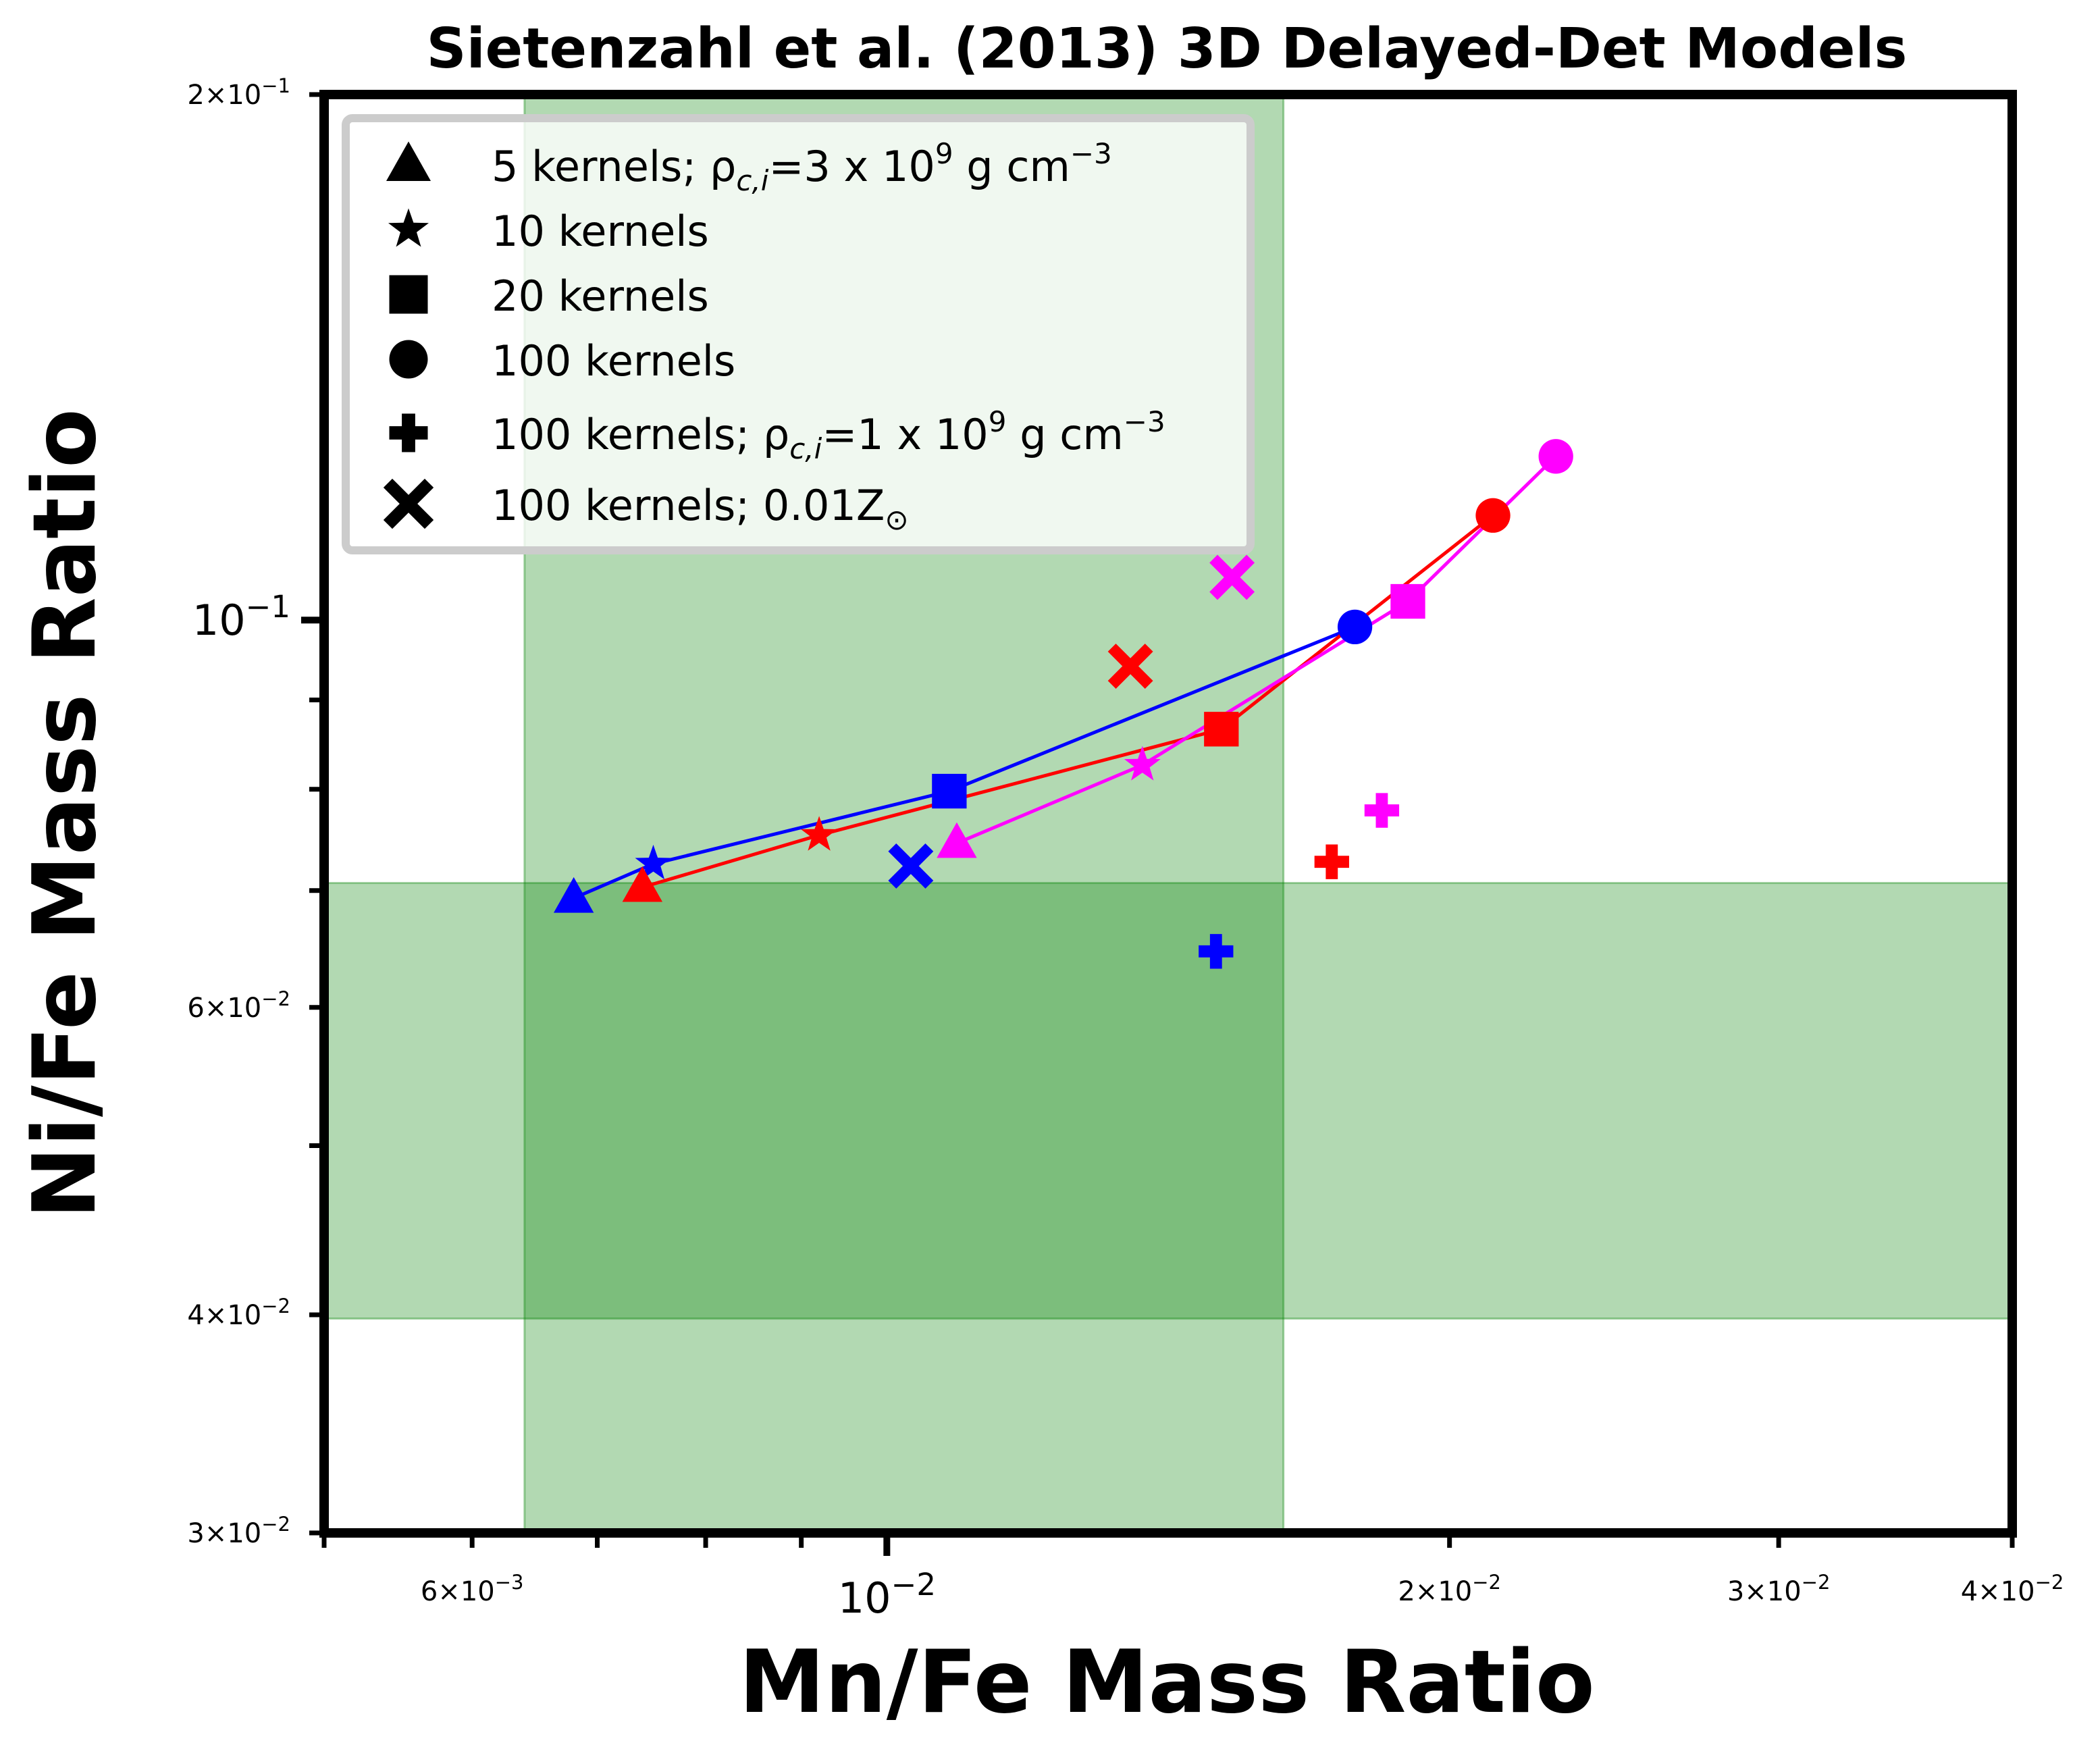 Image resolution: width=2100 pixels, height=1747 pixels. I want to click on data-points, so click(1063, 704).